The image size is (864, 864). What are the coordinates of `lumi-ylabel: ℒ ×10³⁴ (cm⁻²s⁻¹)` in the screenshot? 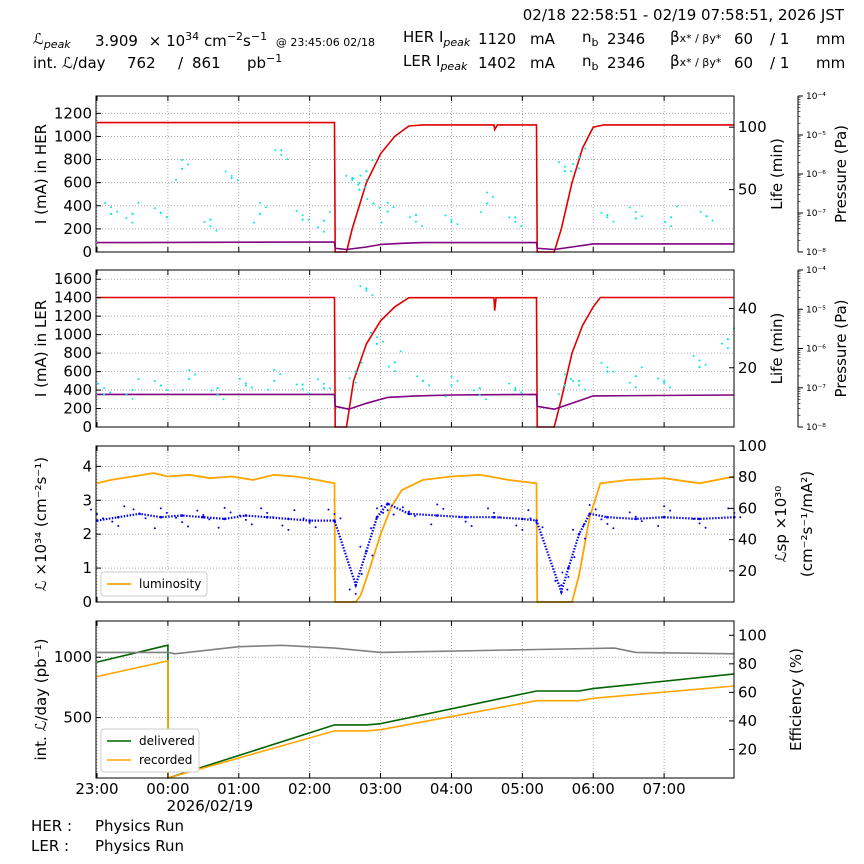 It's located at (41, 524).